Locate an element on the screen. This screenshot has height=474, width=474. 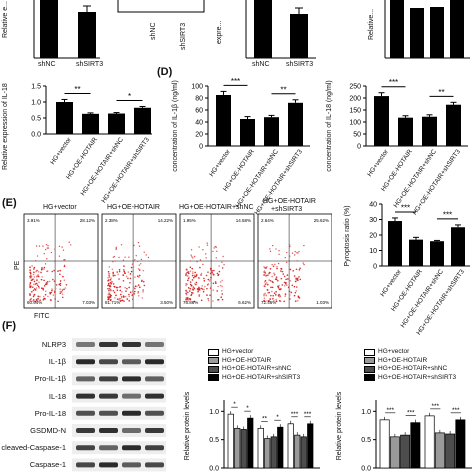
top-blot-lane-2: shSIRT3 is located at coordinates (183, 36).